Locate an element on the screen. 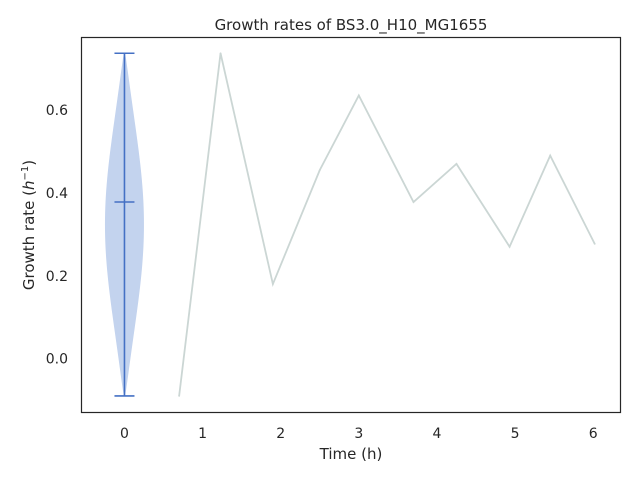 The width and height of the screenshot is (640, 480). x-tick-label: 3 is located at coordinates (358, 434).